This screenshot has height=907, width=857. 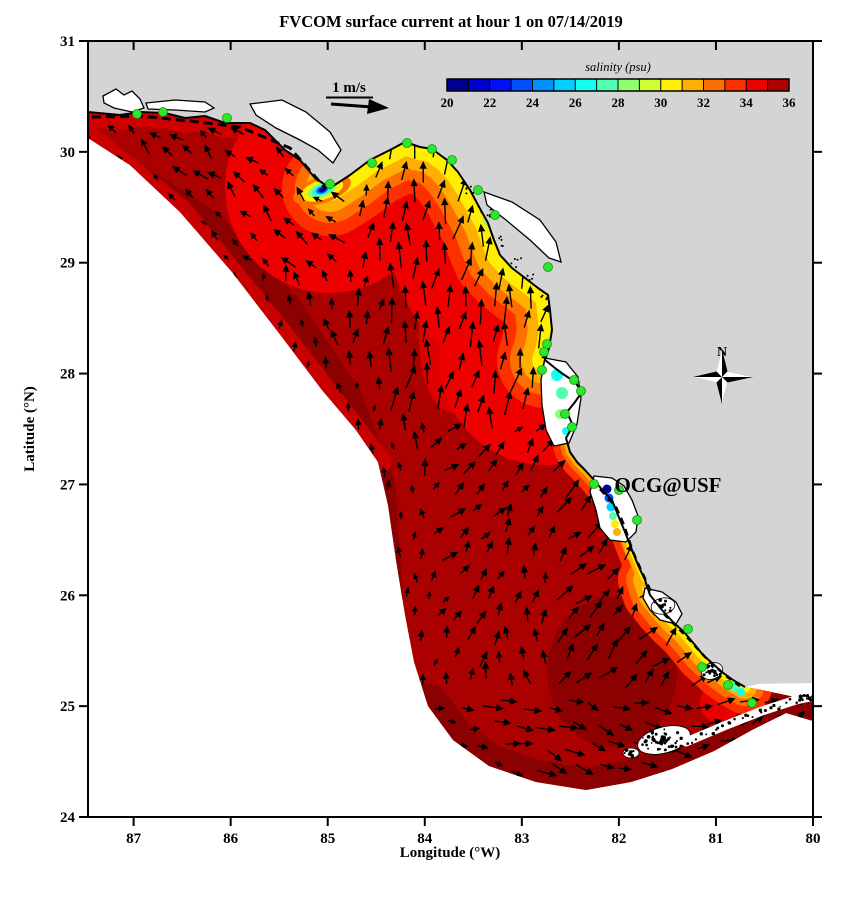 I want to click on x-axis-label: Longitude (°W), so click(x=450, y=853).